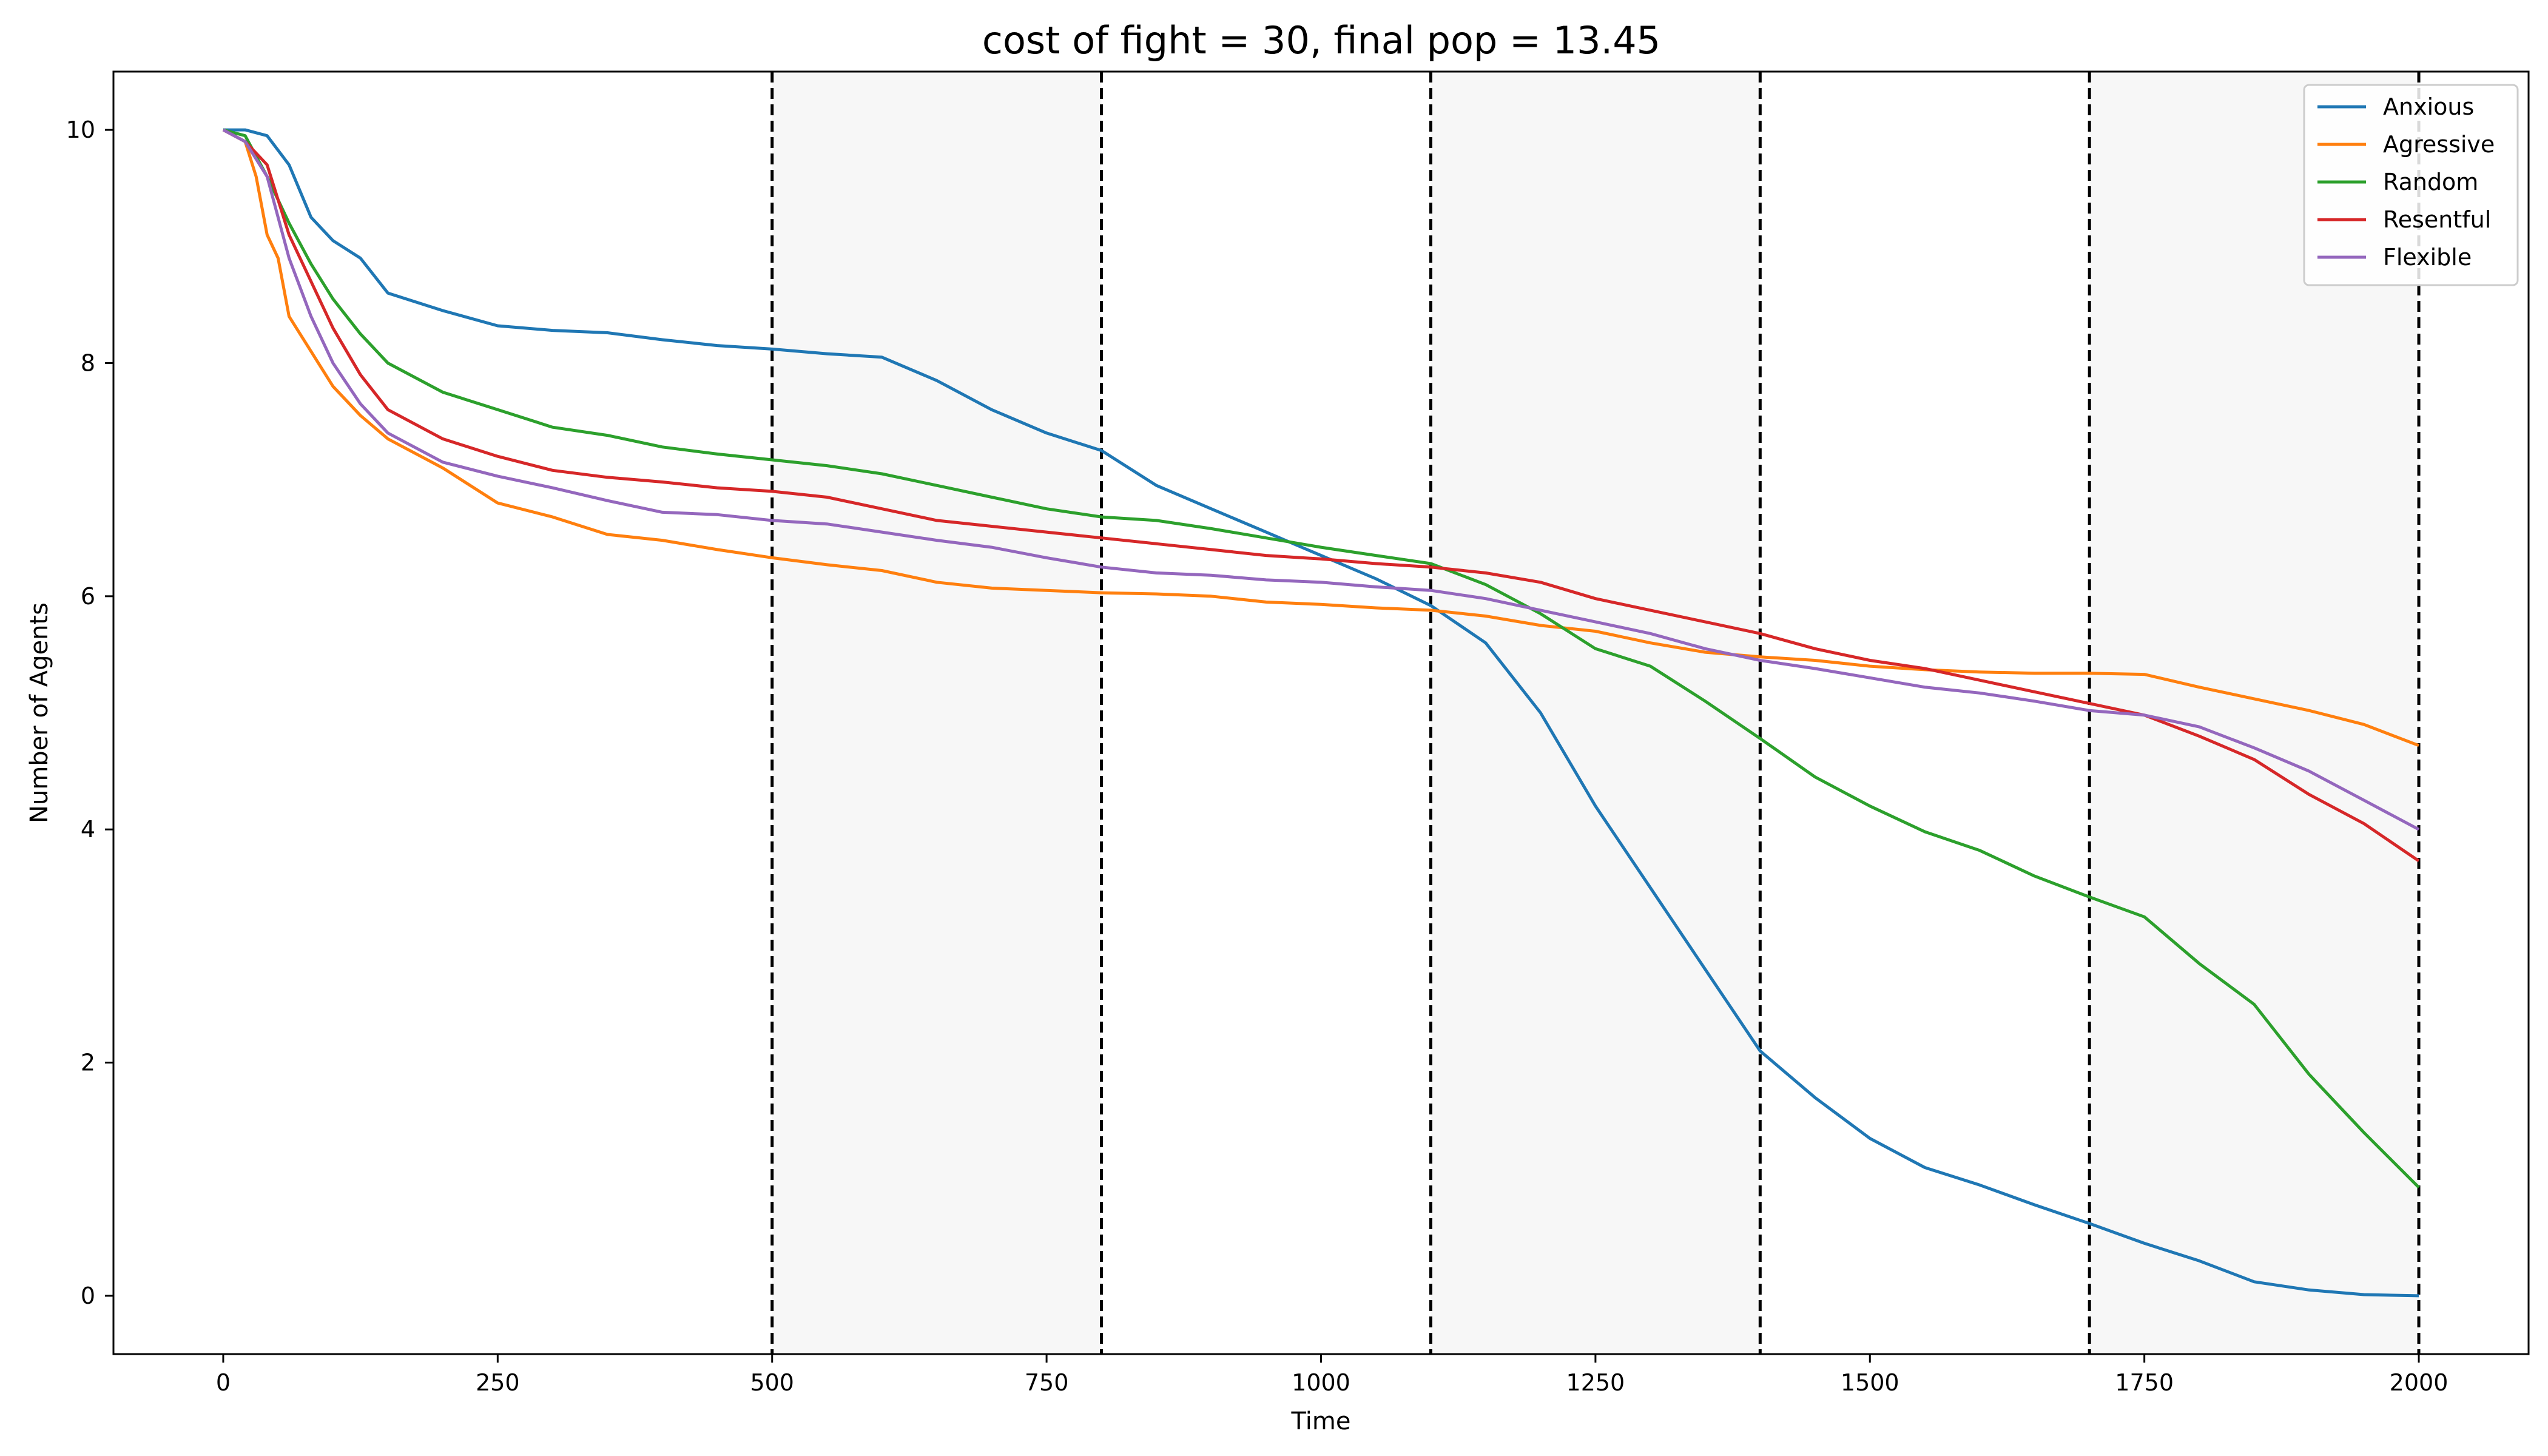  I want to click on legend-box, so click(2411, 185).